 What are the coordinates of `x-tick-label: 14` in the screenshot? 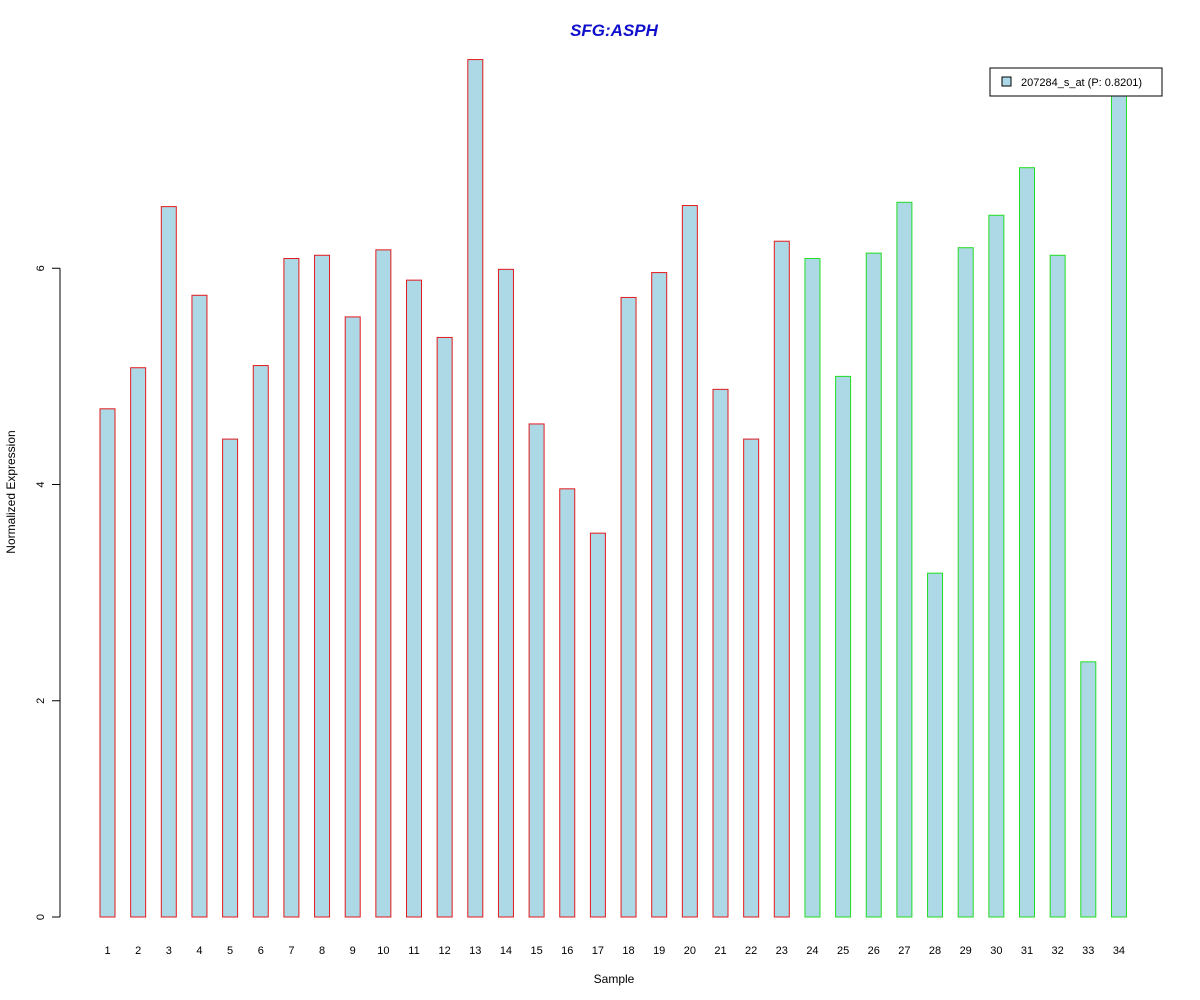 It's located at (506, 951).